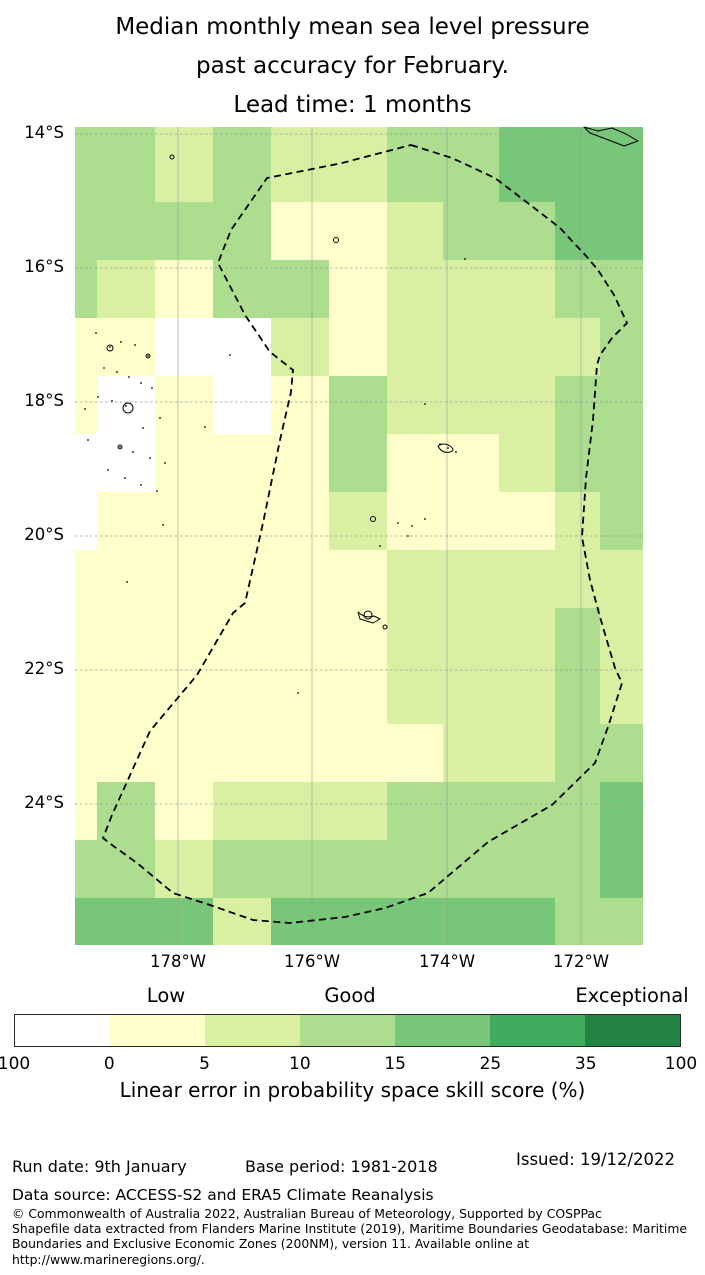 This screenshot has height=1275, width=705. What do you see at coordinates (341, 1166) in the screenshot?
I see `base-period: Base period: 1981-2018` at bounding box center [341, 1166].